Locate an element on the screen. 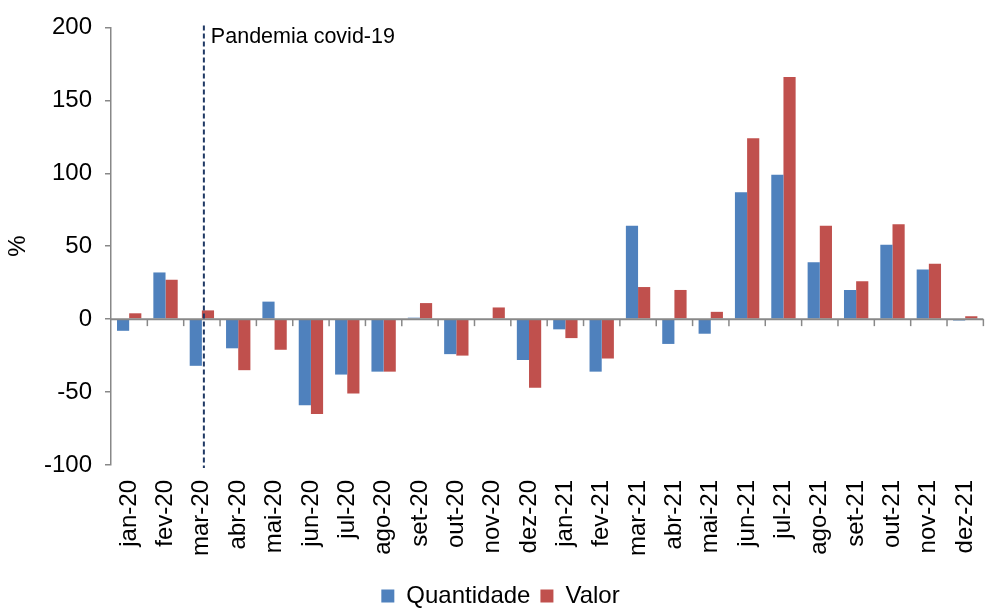 Image resolution: width=1001 pixels, height=608 pixels. y-tick-label: -100 is located at coordinates (67, 463).